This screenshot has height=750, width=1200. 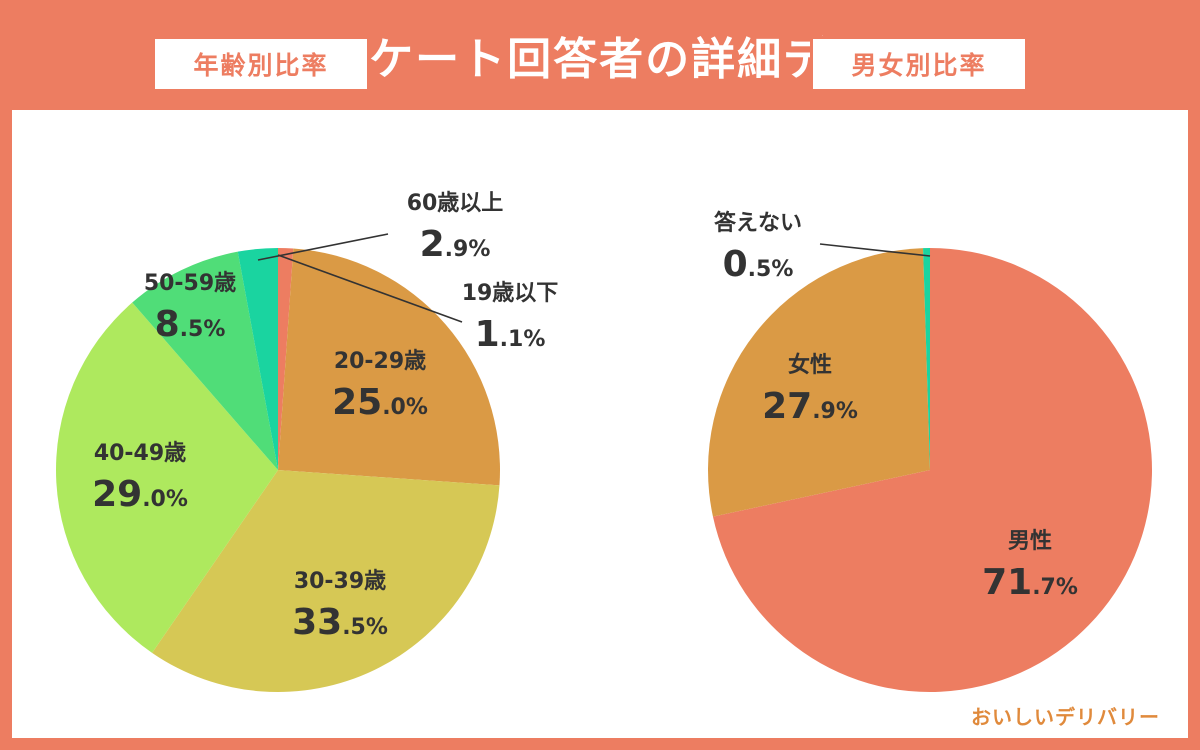 I want to click on slice-value-decimal: .7%, so click(x=1055, y=587).